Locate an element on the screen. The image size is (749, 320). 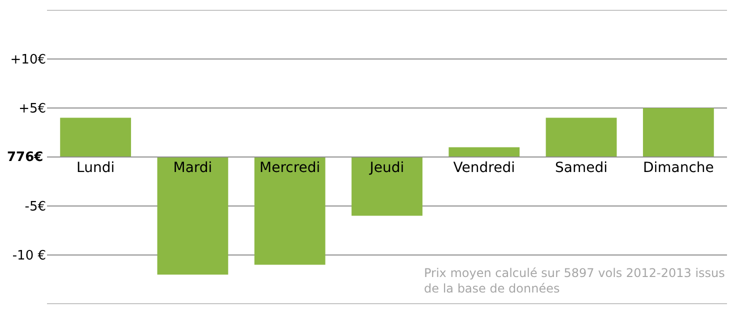
x-tick-label: Samedi is located at coordinates (581, 168).